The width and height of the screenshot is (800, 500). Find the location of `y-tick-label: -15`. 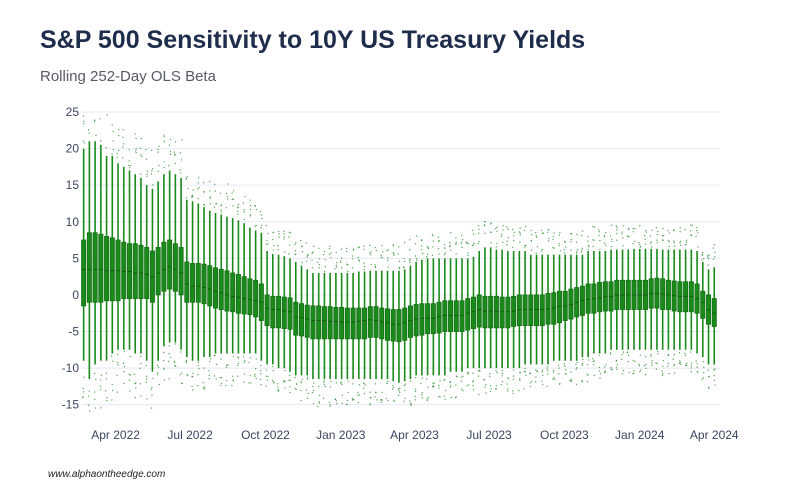

y-tick-label: -15 is located at coordinates (71, 405).